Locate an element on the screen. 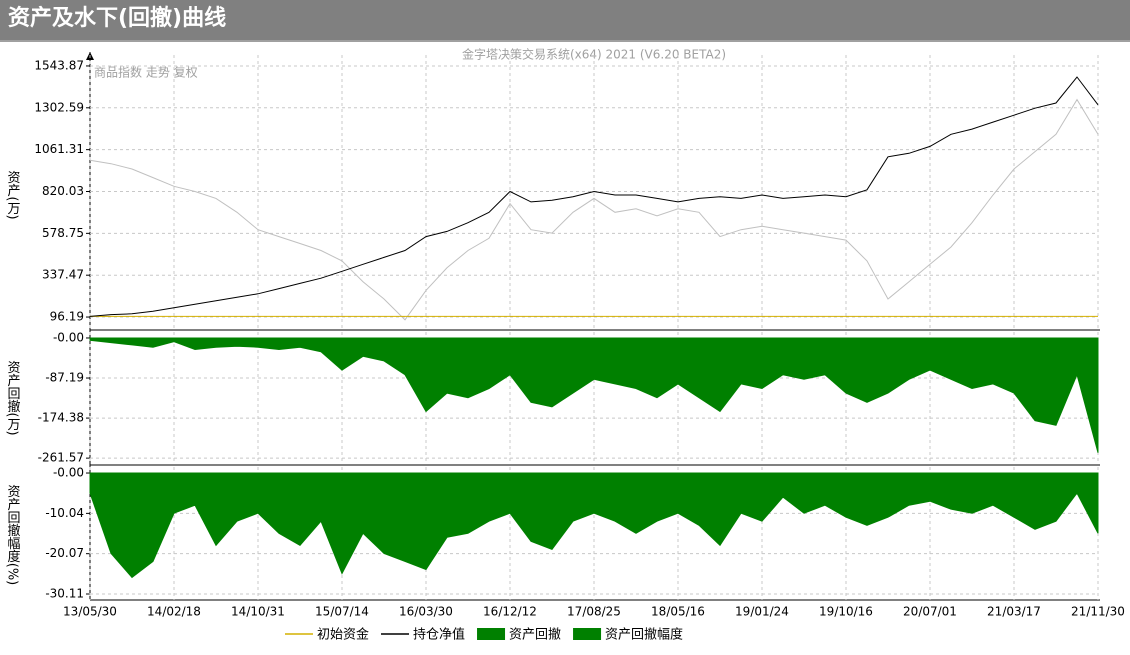  subtitle: 金字塔决策交易系统(x64) 2021 (V6.20 BETA2) is located at coordinates (594, 54).